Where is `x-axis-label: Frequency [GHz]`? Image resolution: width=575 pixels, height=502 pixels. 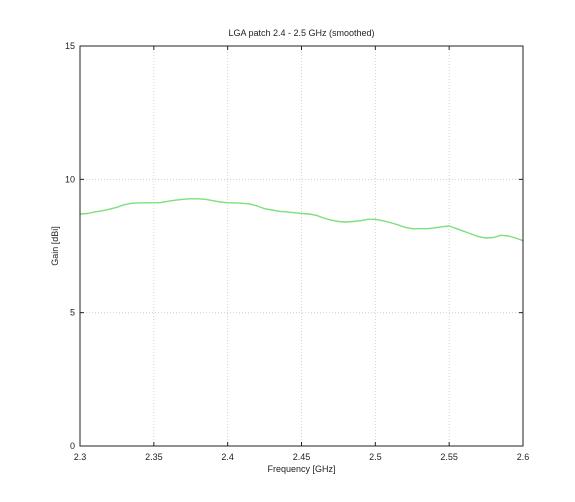 x-axis-label: Frequency [GHz] is located at coordinates (301, 469).